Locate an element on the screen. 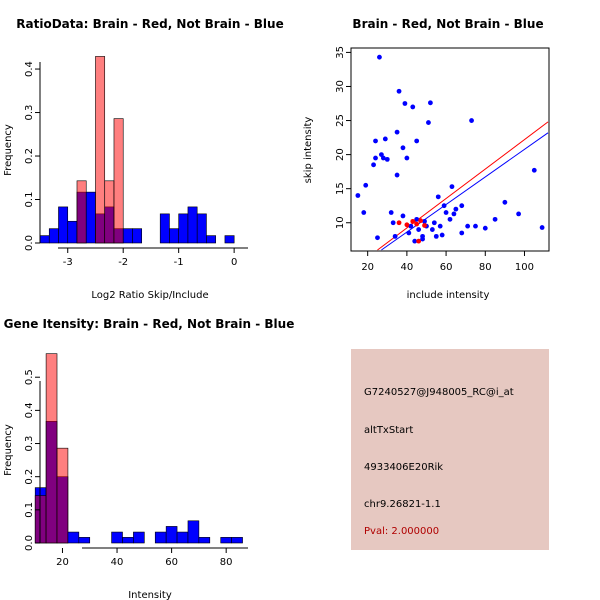 This screenshot has width=600, height=600. x-tick-label: -2 is located at coordinates (123, 262).